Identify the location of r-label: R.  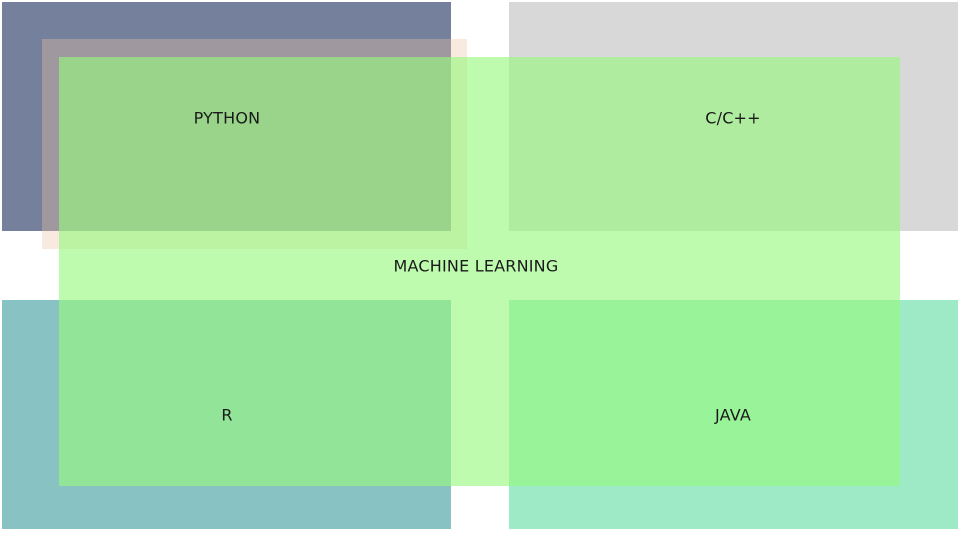
(227, 415).